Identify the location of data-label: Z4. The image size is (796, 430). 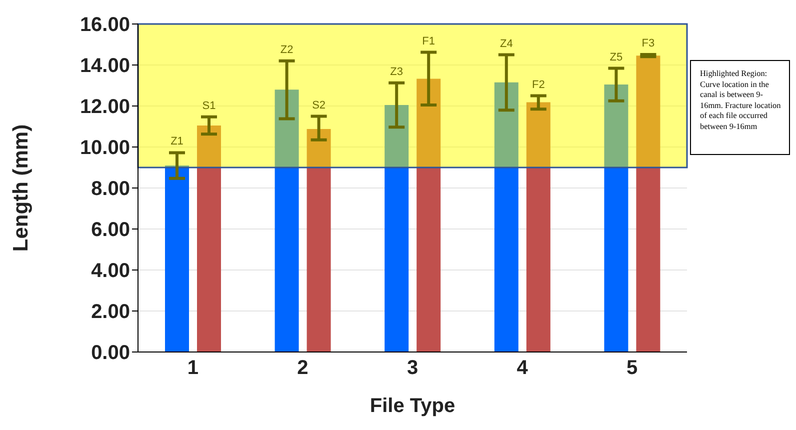
(506, 44).